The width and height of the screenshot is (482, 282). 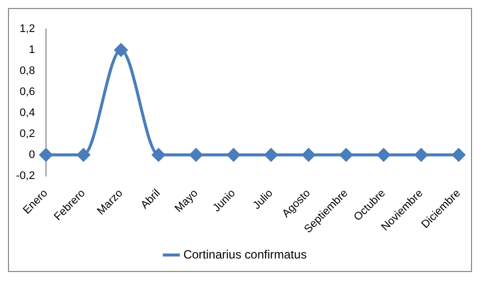 I want to click on y-tick-label: 0,4, so click(x=27, y=112).